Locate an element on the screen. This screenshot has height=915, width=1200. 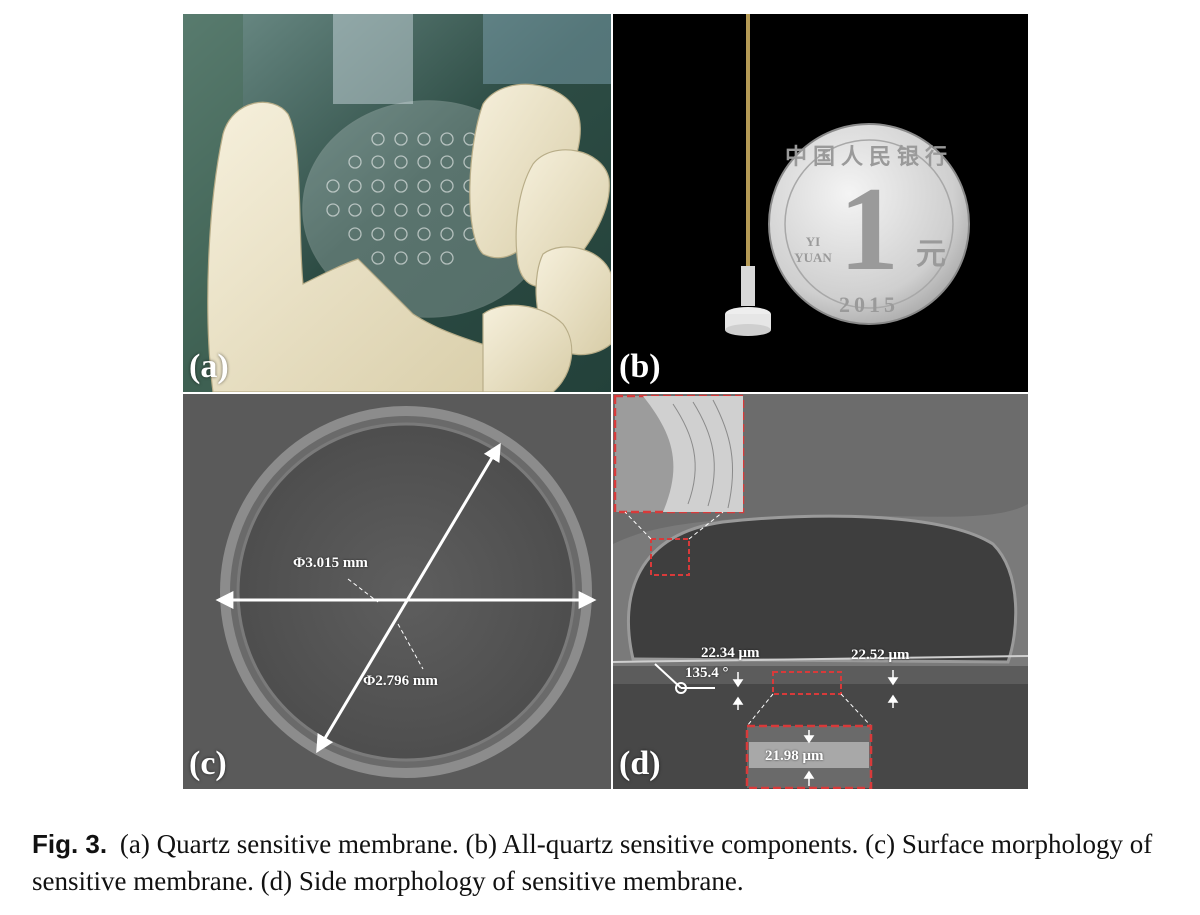
panel-b-quartz-components-photo: 1 YI YUAN 元 2015 中国人民银行 (b) is located at coordinates (820, 203).